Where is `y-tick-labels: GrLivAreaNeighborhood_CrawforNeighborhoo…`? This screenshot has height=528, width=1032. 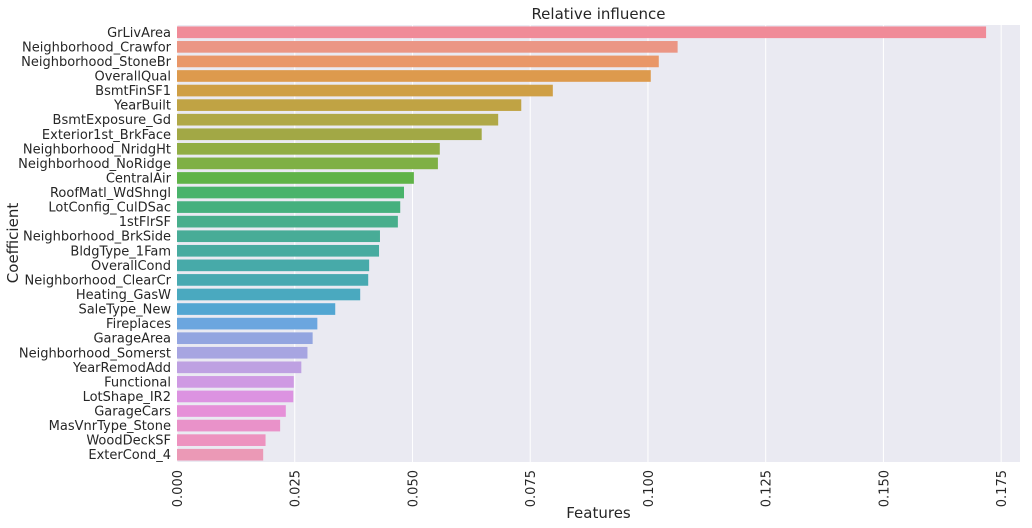 y-tick-labels: GrLivAreaNeighborhood_CrawforNeighborhoo… is located at coordinates (95, 244).